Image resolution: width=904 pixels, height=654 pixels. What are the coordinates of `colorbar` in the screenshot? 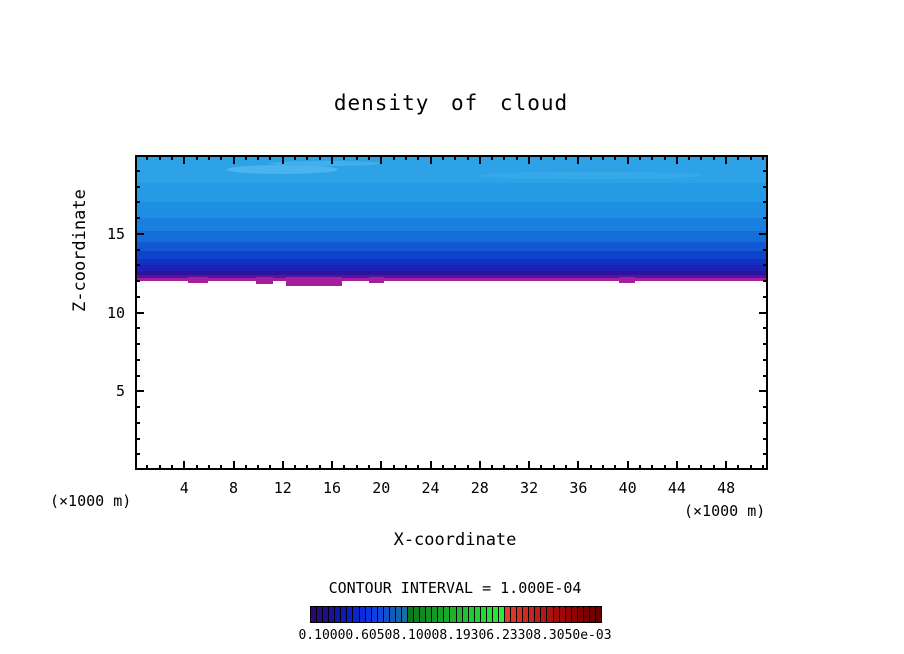 It's located at (456, 614).